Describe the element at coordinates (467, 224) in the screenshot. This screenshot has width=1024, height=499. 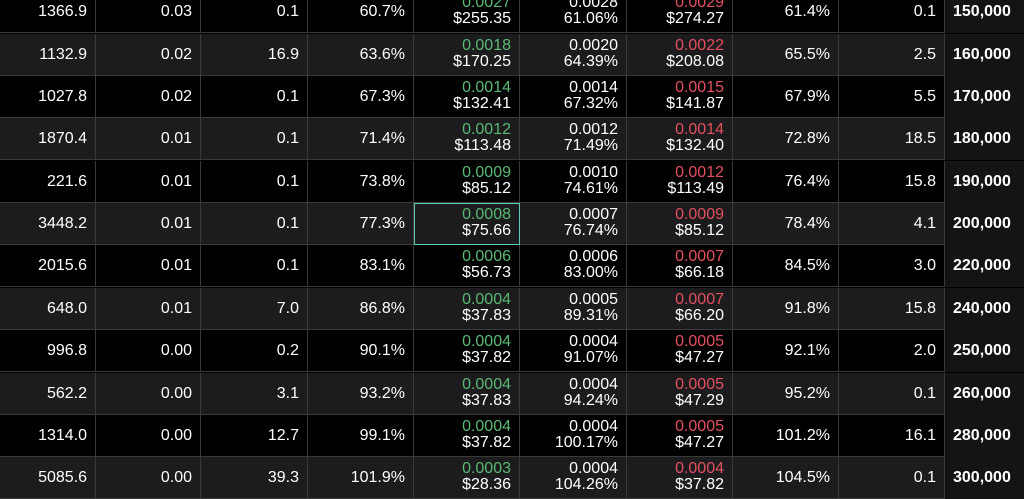
I see `bid-cell: 0.0008 $75.66` at that location.